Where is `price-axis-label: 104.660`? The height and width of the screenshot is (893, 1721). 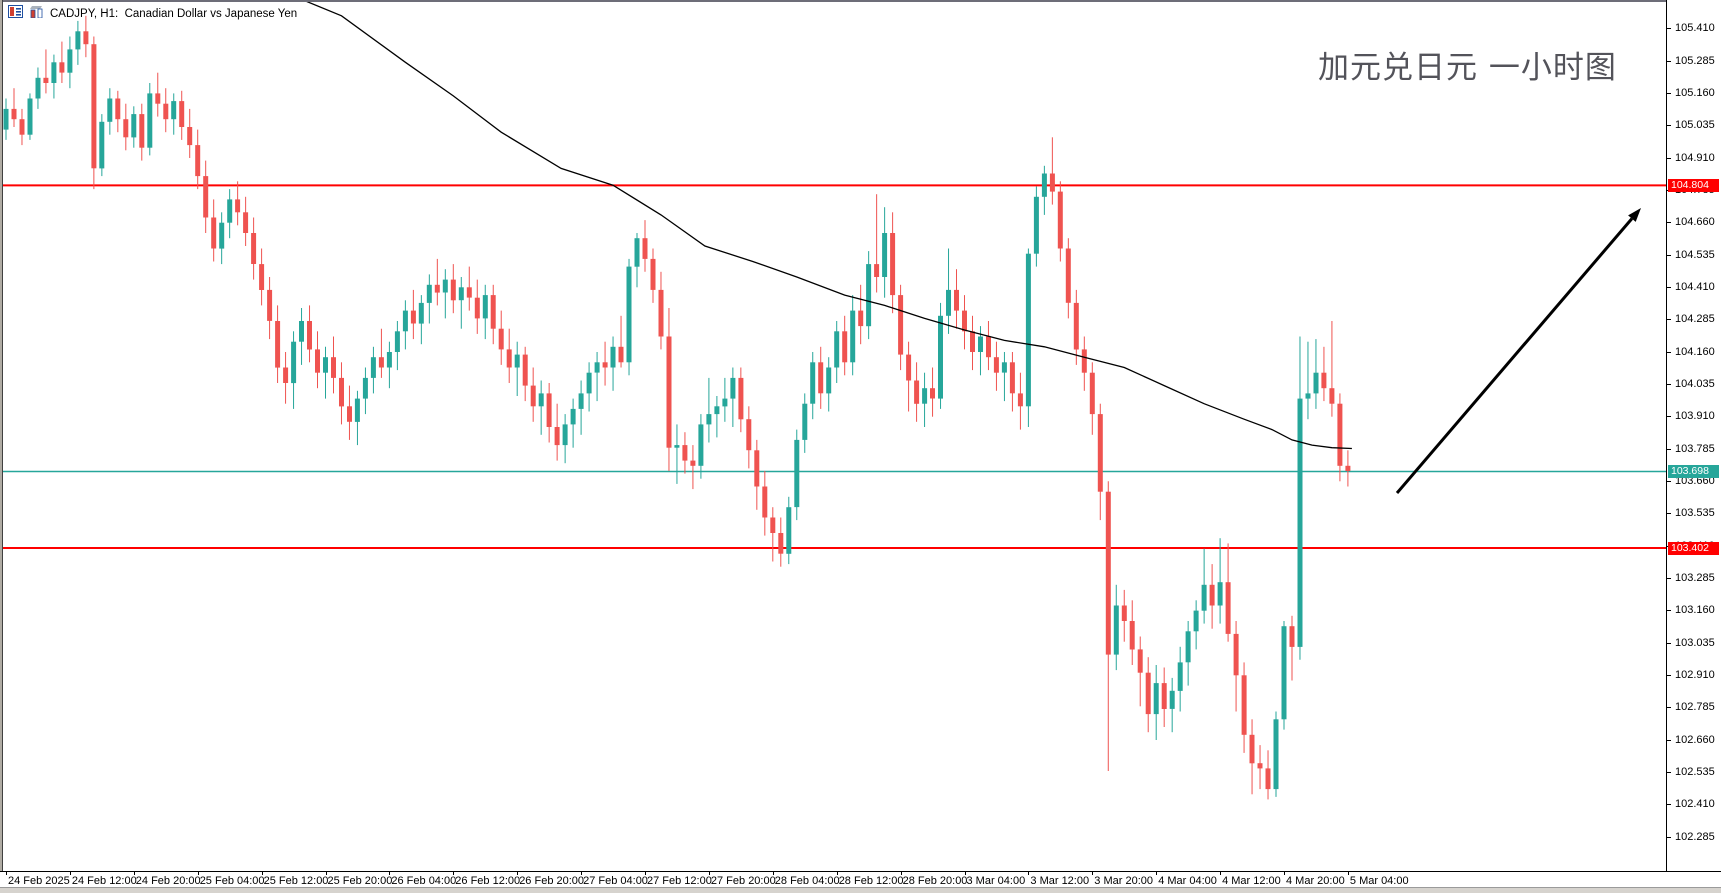
price-axis-label: 104.660 is located at coordinates (1695, 222).